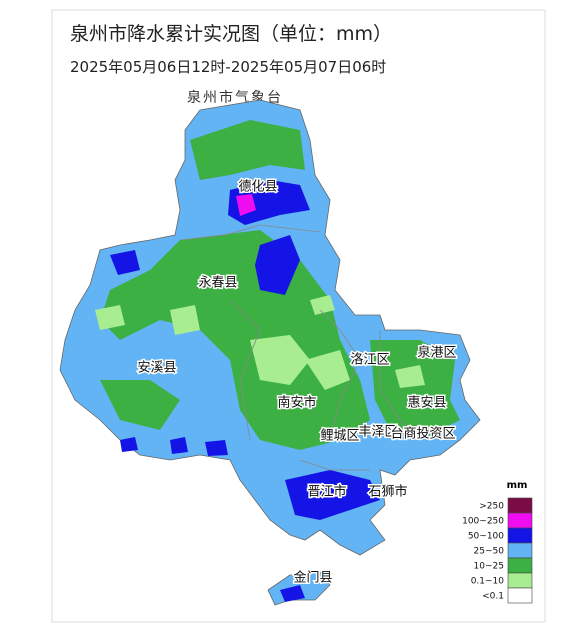  I want to click on district-label: 南安市, so click(296, 403).